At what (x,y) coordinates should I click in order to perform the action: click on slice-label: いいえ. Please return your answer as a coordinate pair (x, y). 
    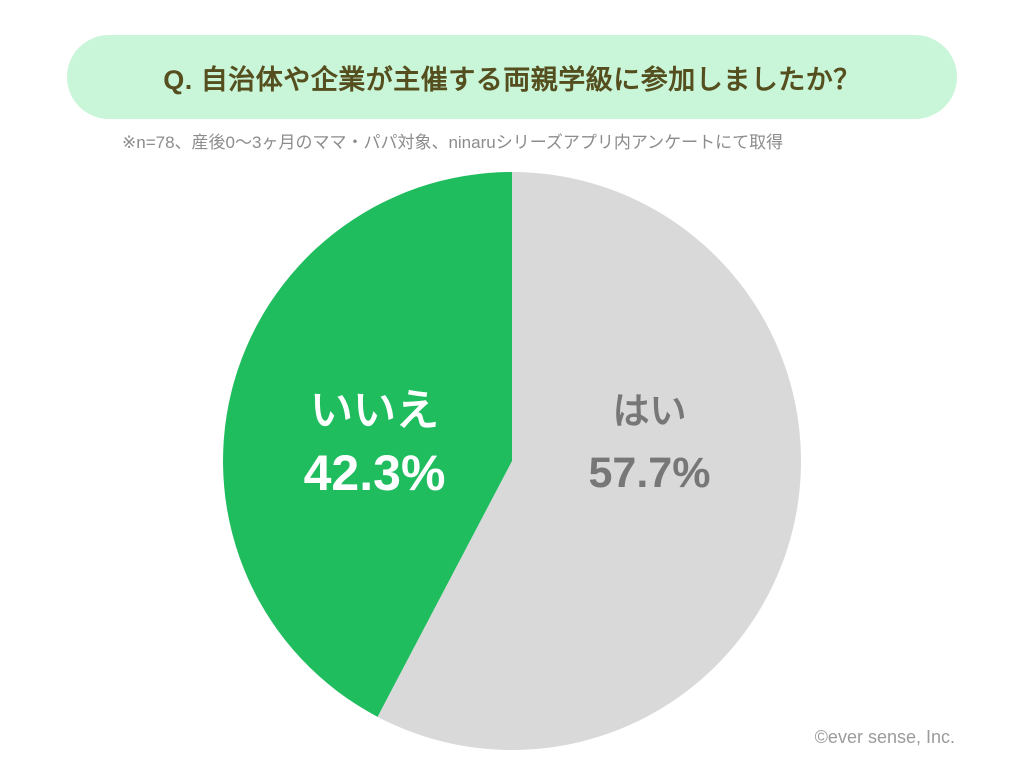
    Looking at the image, I should click on (374, 411).